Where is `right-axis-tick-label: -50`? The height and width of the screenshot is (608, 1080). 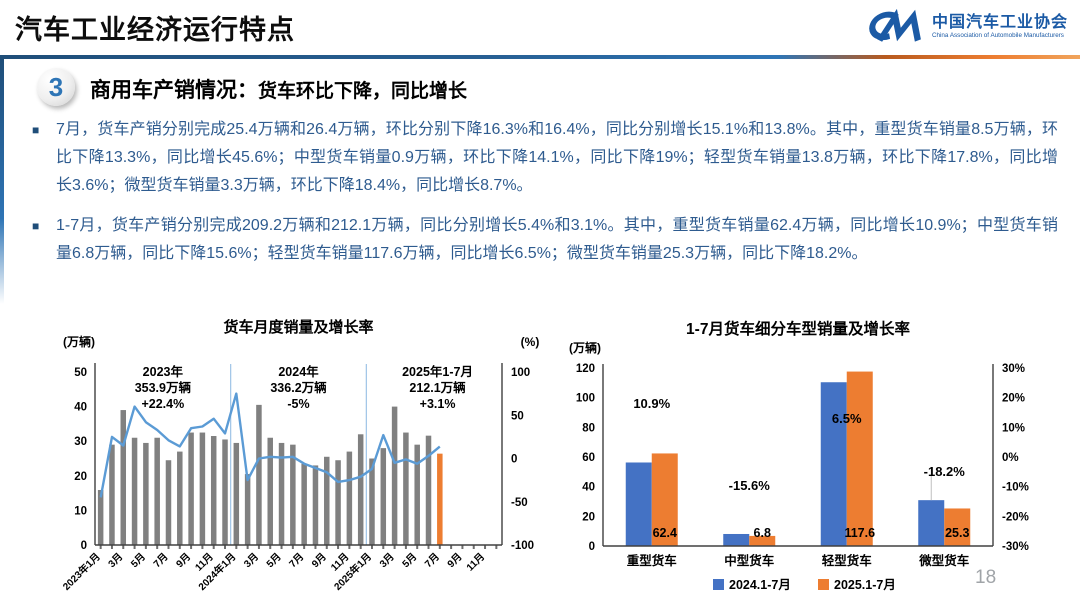
right-axis-tick-label: -50 is located at coordinates (519, 503).